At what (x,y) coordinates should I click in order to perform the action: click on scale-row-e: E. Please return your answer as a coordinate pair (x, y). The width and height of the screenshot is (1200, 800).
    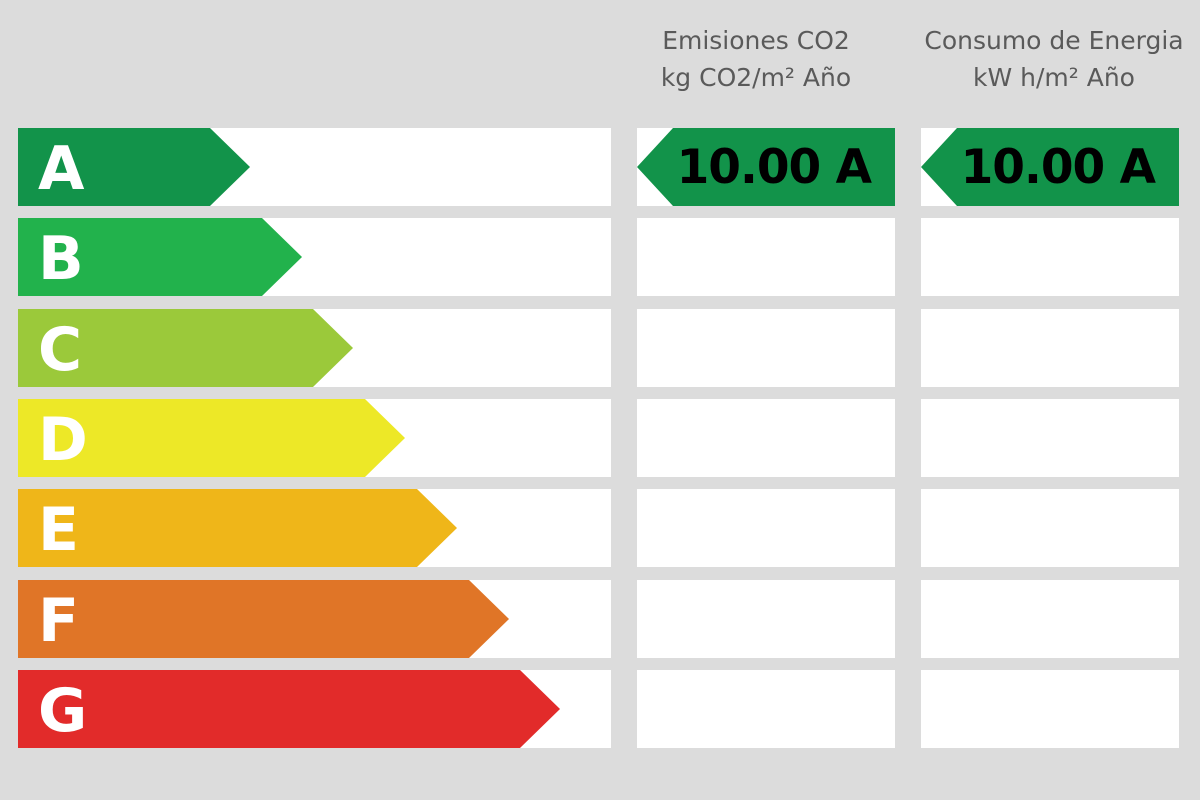
    Looking at the image, I should click on (314, 528).